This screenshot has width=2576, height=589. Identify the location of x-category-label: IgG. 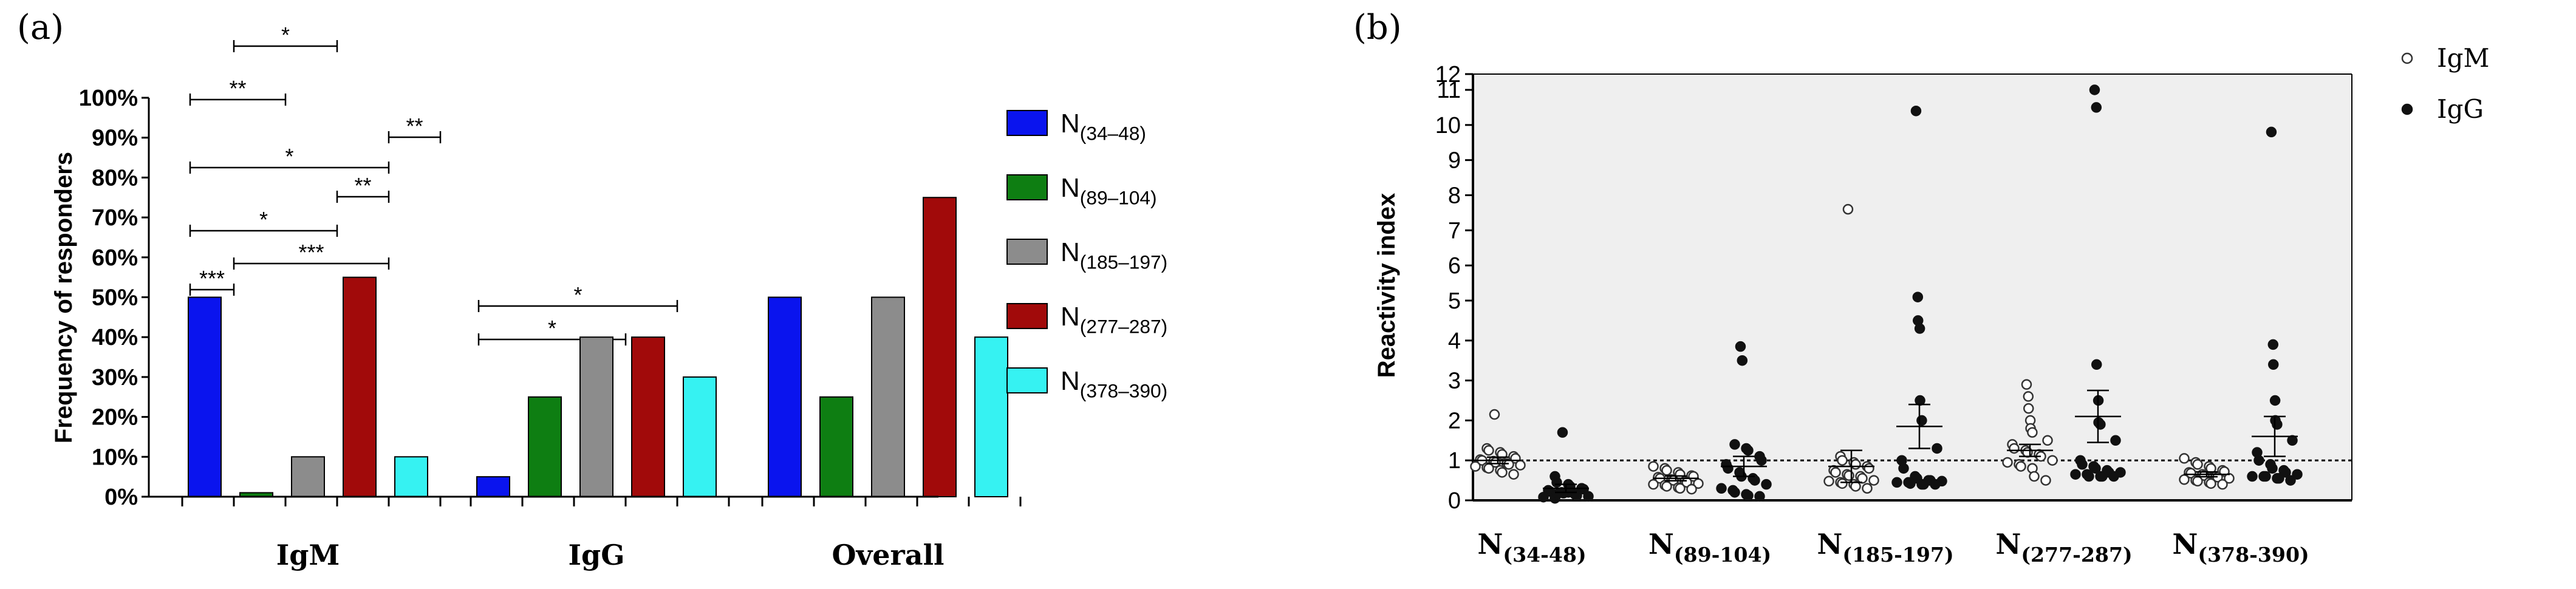
(597, 555).